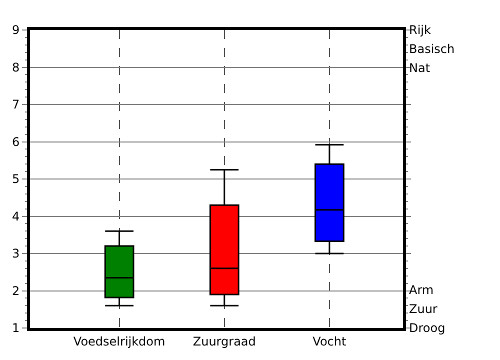 This screenshot has height=360, width=500. Describe the element at coordinates (16, 105) in the screenshot. I see `y-tick-label: 7` at that location.